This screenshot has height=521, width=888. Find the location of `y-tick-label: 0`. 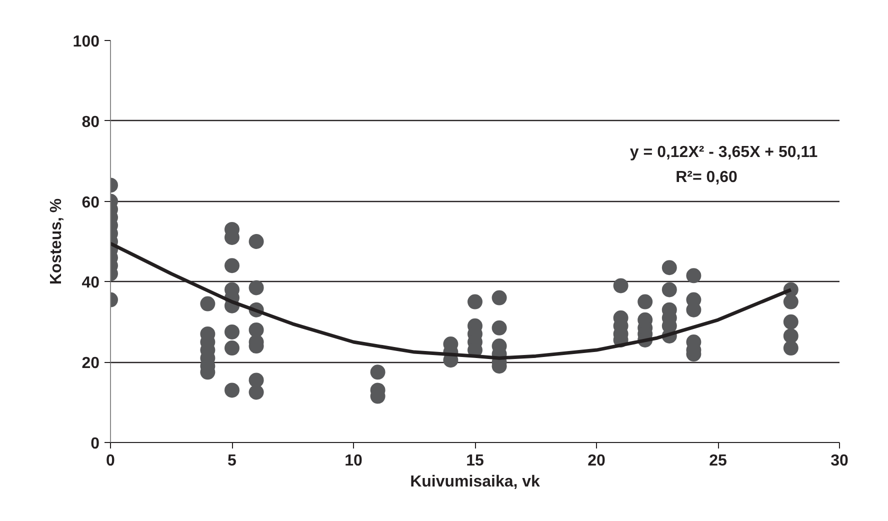

y-tick-label: 0 is located at coordinates (95, 444).